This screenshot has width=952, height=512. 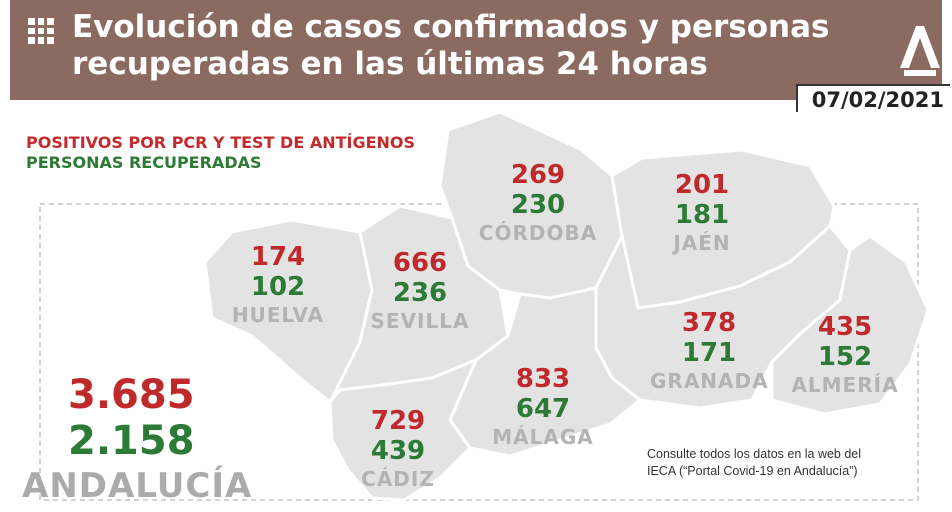 I want to click on province-granada: 378 171 GRANADA, so click(x=709, y=351).